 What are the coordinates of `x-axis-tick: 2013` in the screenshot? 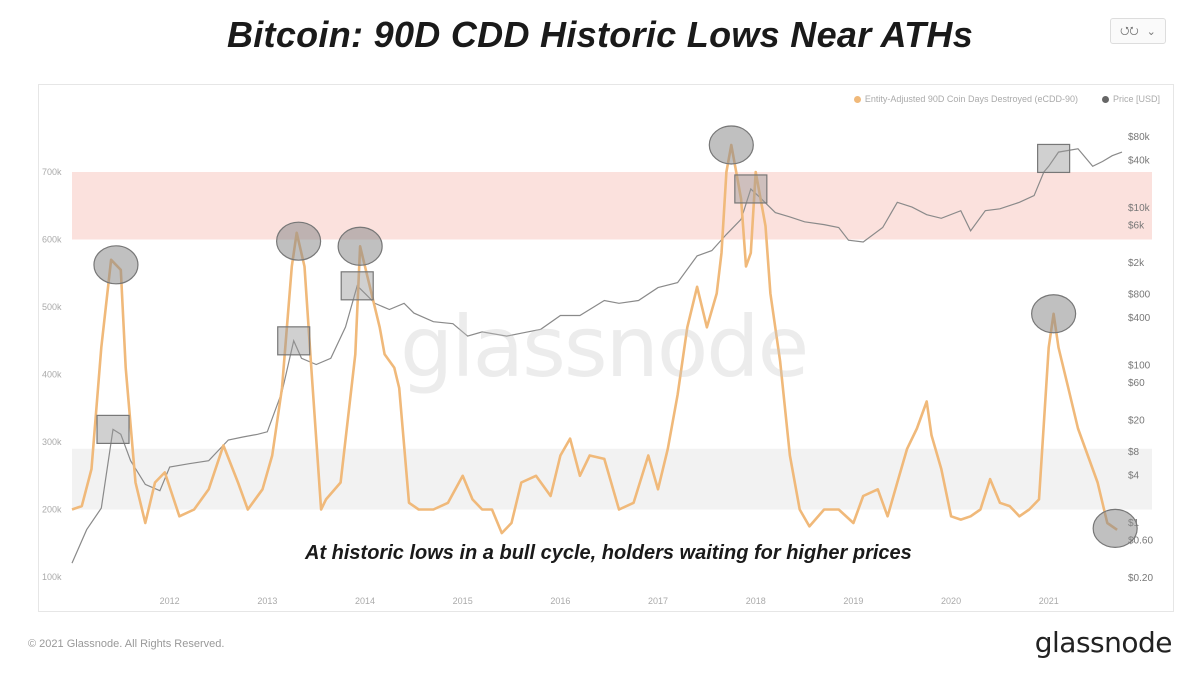 It's located at (267, 601).